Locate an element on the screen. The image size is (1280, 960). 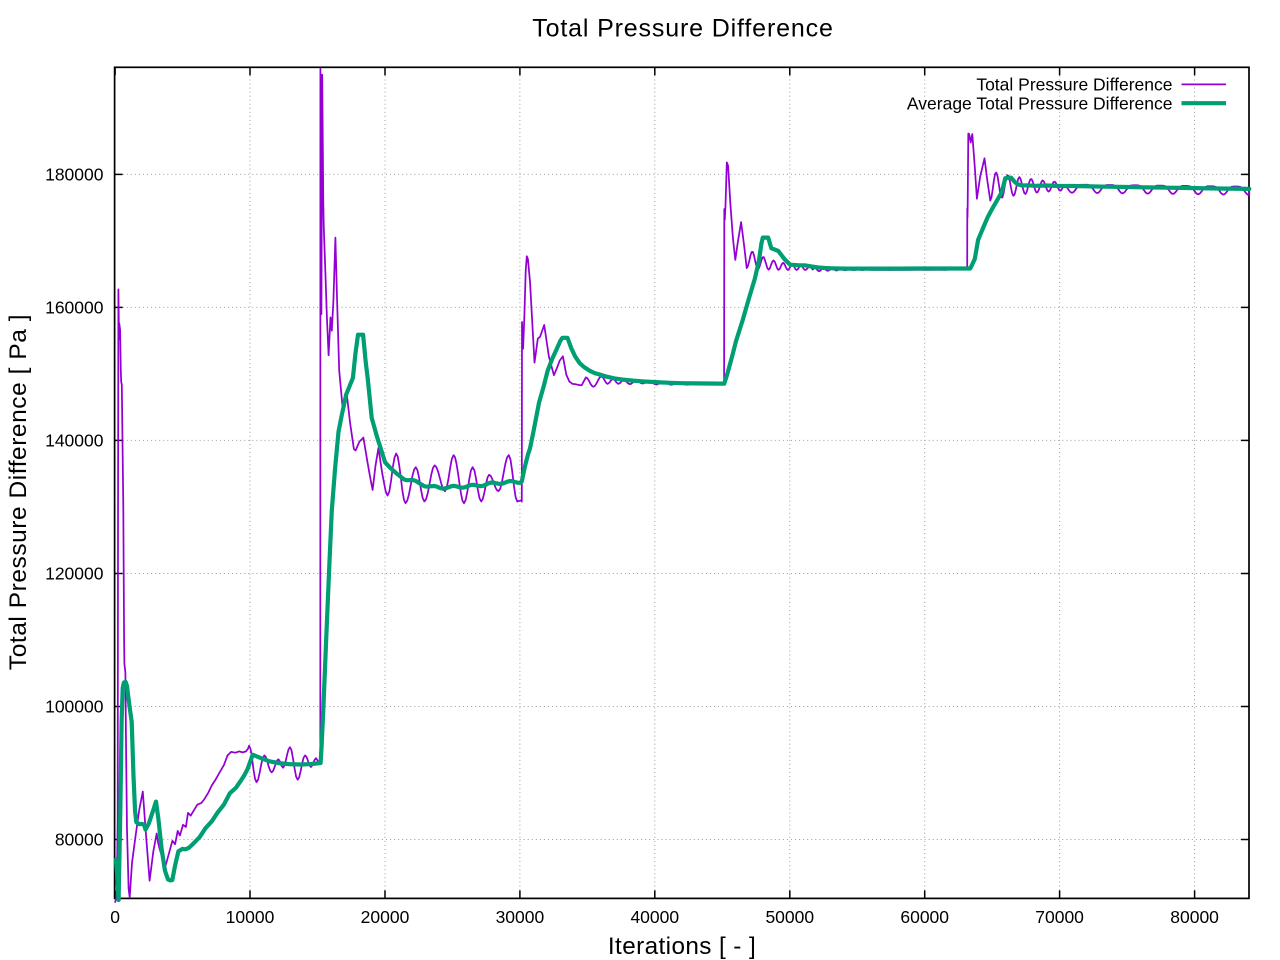
svg-text: 160000 is located at coordinates (74, 308).